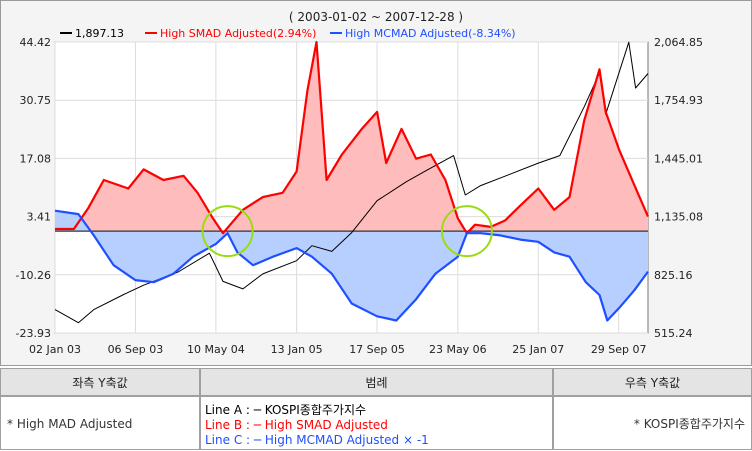 This screenshot has width=752, height=451. What do you see at coordinates (36, 42) in the screenshot?
I see `left-tick-label: 44.42` at bounding box center [36, 42].